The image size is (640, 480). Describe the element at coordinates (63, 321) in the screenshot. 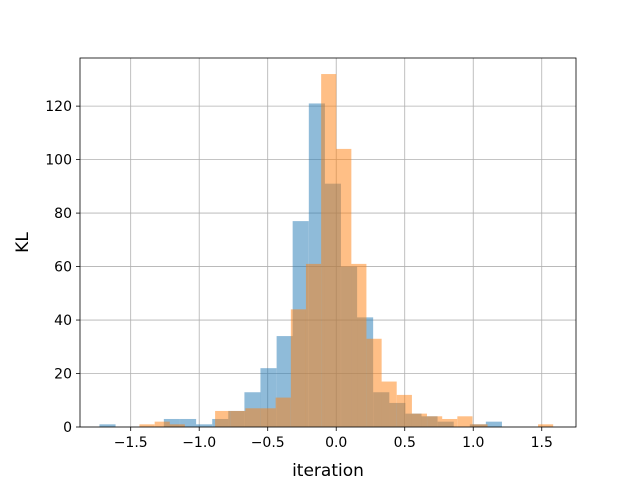

I see `y-tick-label: 40` at that location.